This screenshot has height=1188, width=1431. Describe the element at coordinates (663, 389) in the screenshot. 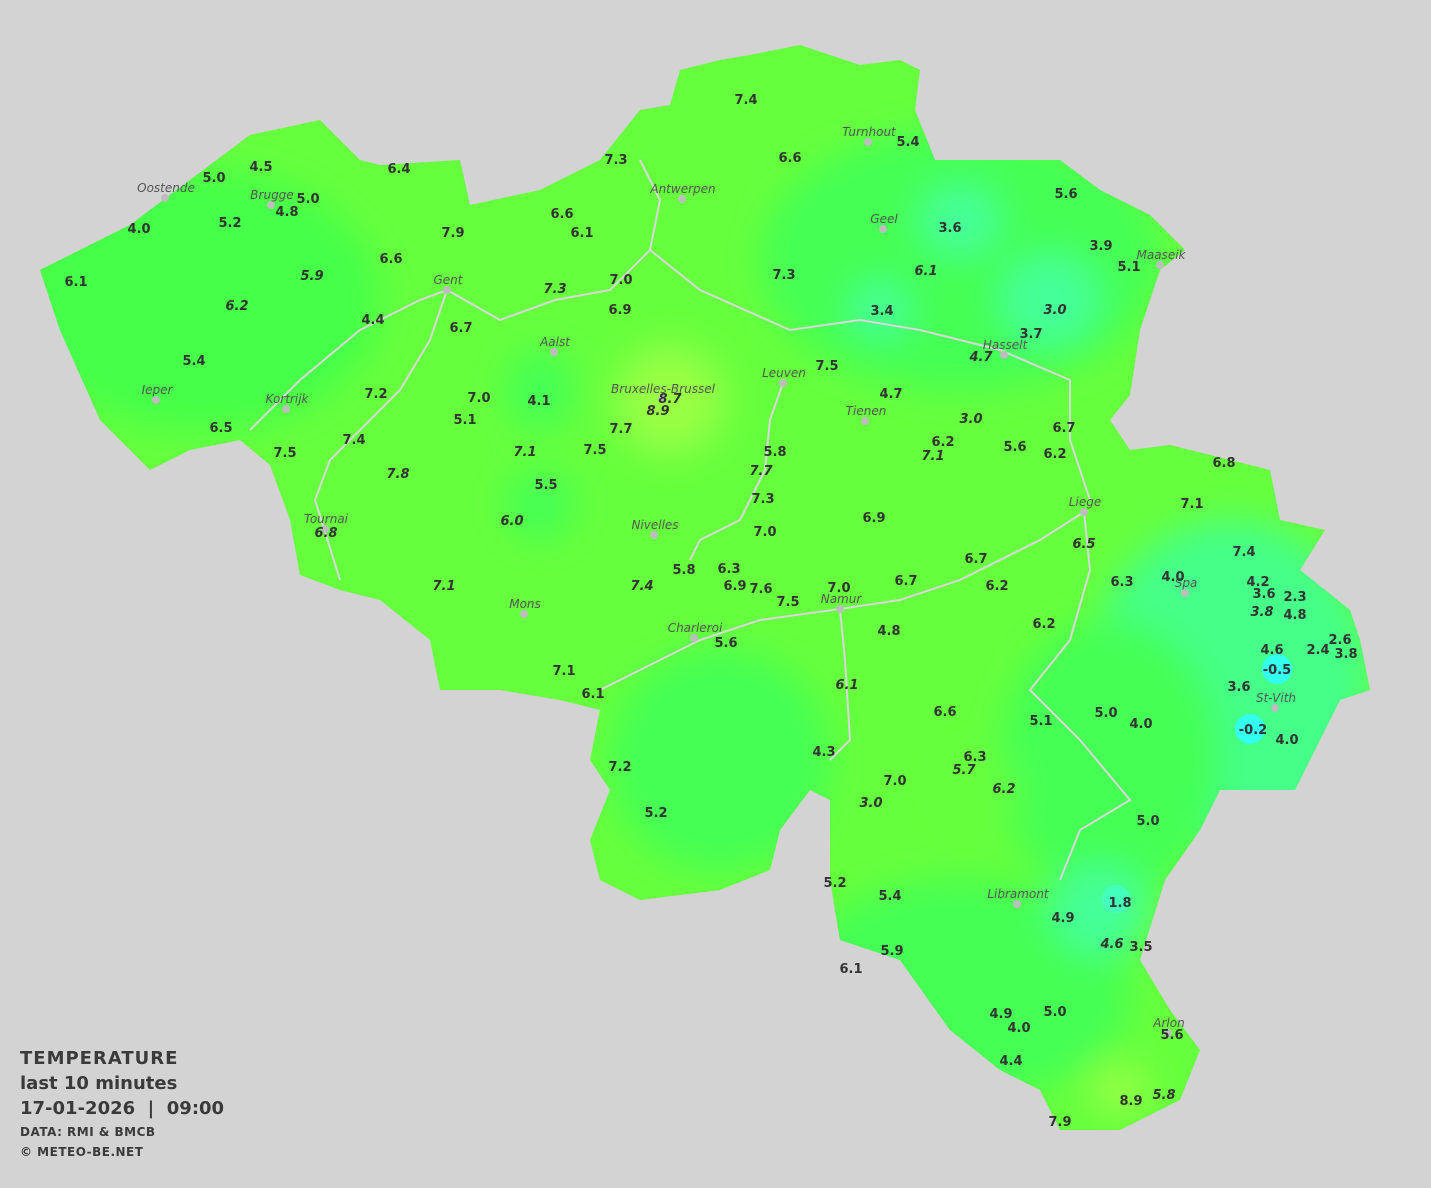

I see `city-label: Bruxelles-Brussel` at that location.